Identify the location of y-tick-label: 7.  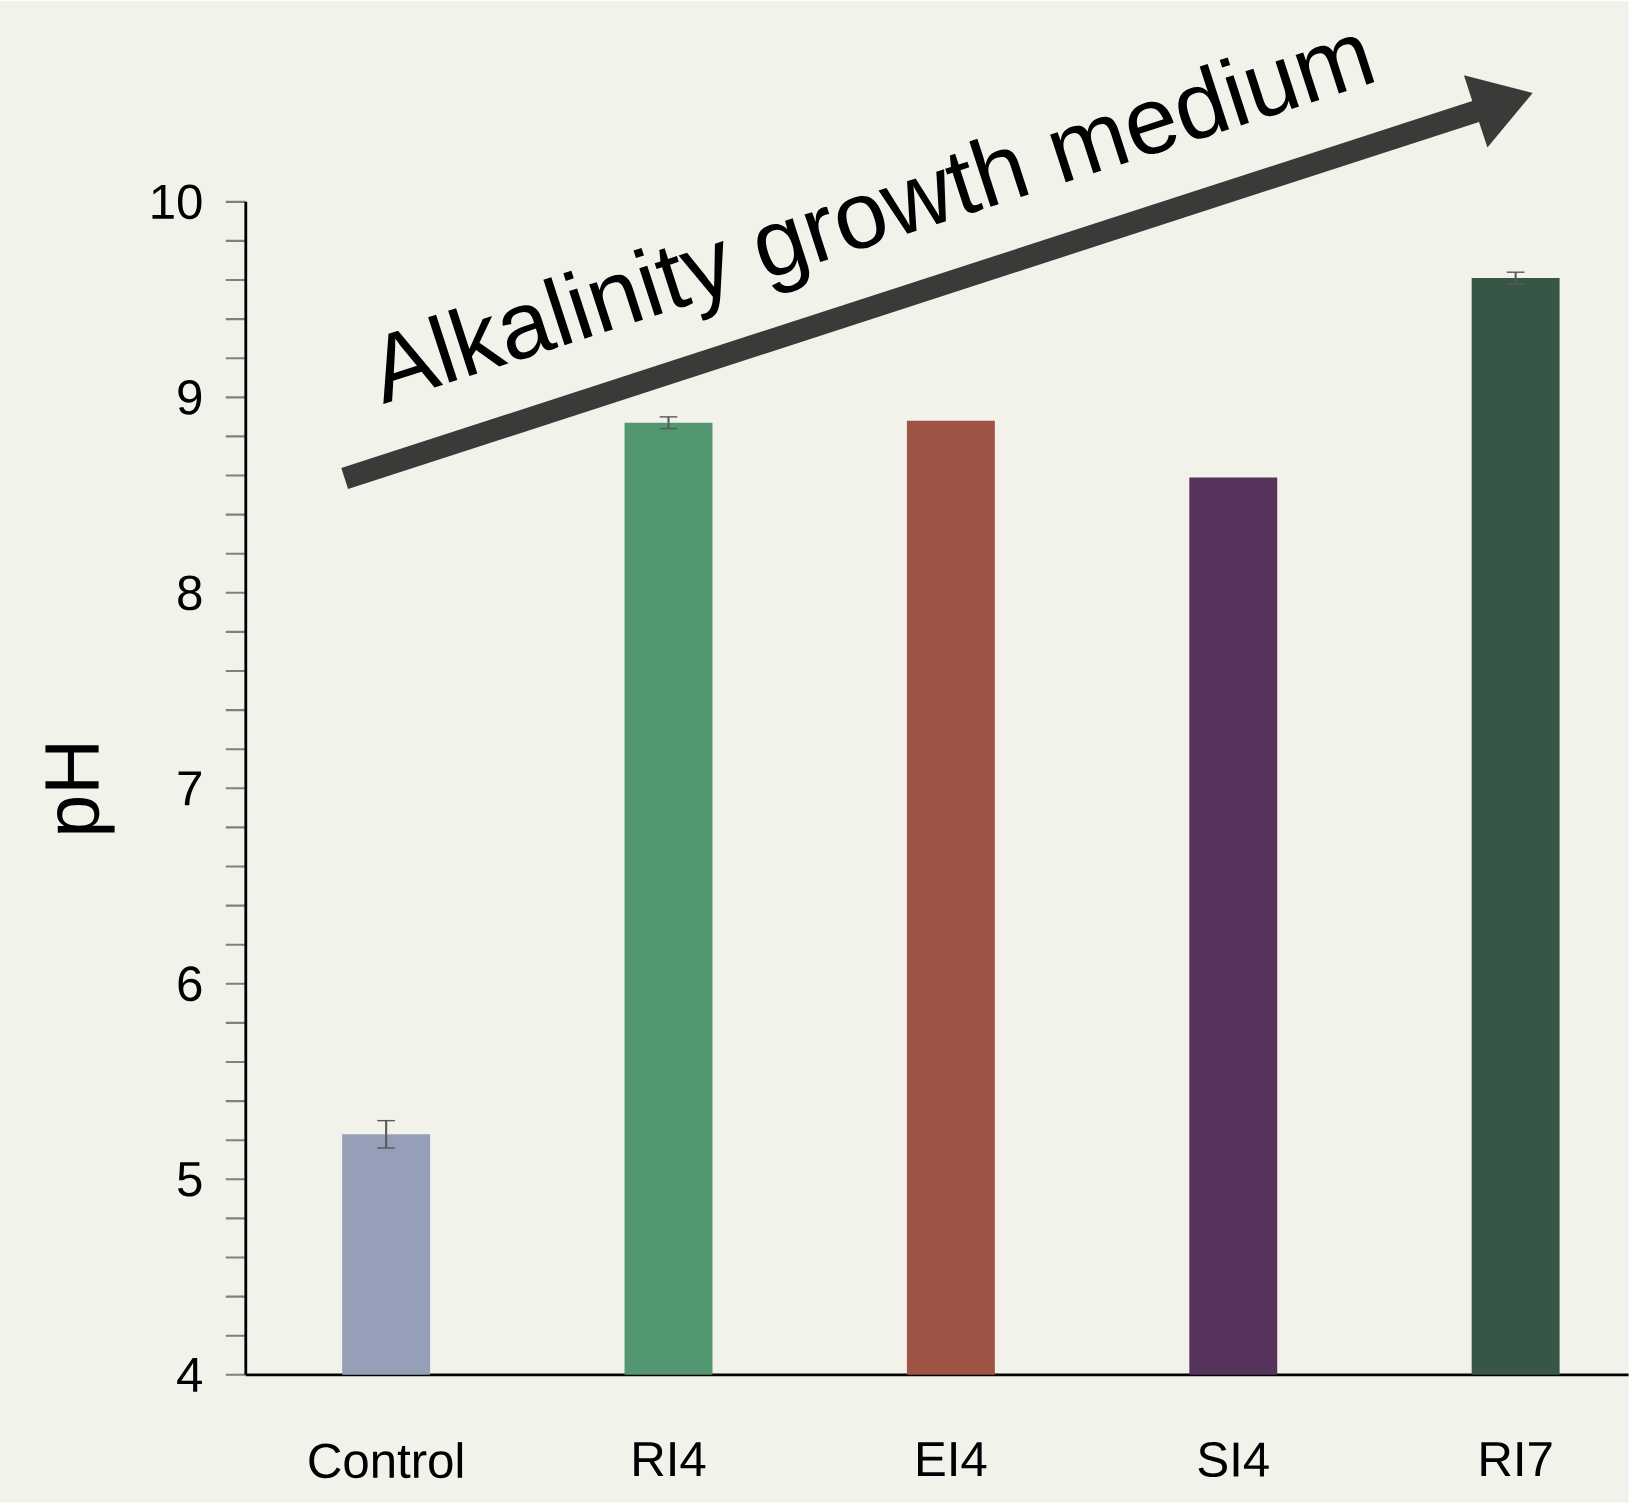
(189, 788).